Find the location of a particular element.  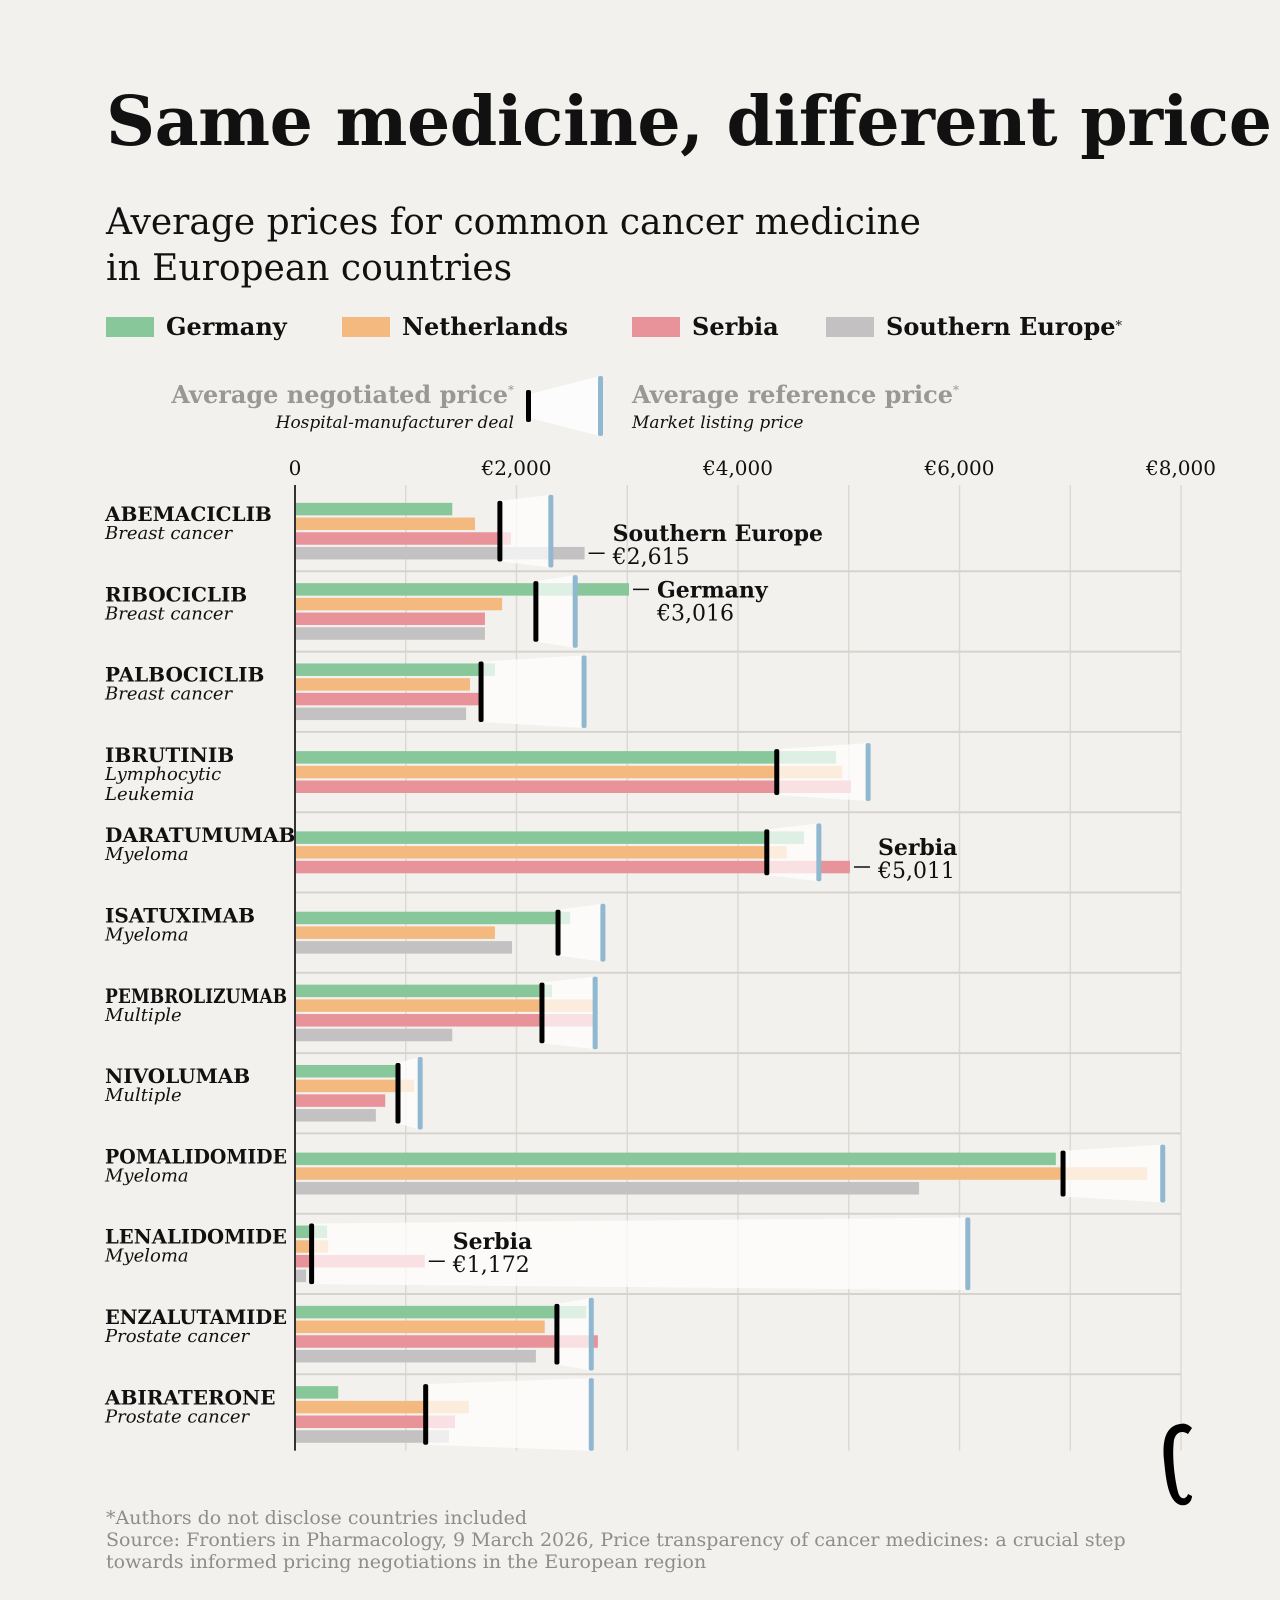

drug-name: ENZALUTAMIDE is located at coordinates (196, 1317).